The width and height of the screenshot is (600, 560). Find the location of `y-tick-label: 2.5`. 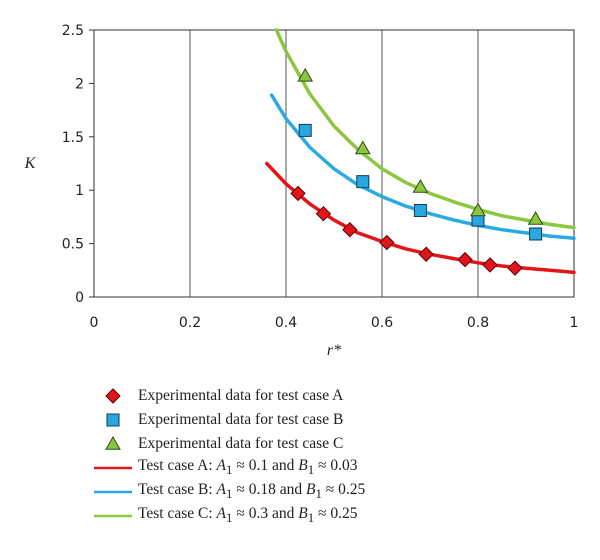

y-tick-label: 2.5 is located at coordinates (73, 31).